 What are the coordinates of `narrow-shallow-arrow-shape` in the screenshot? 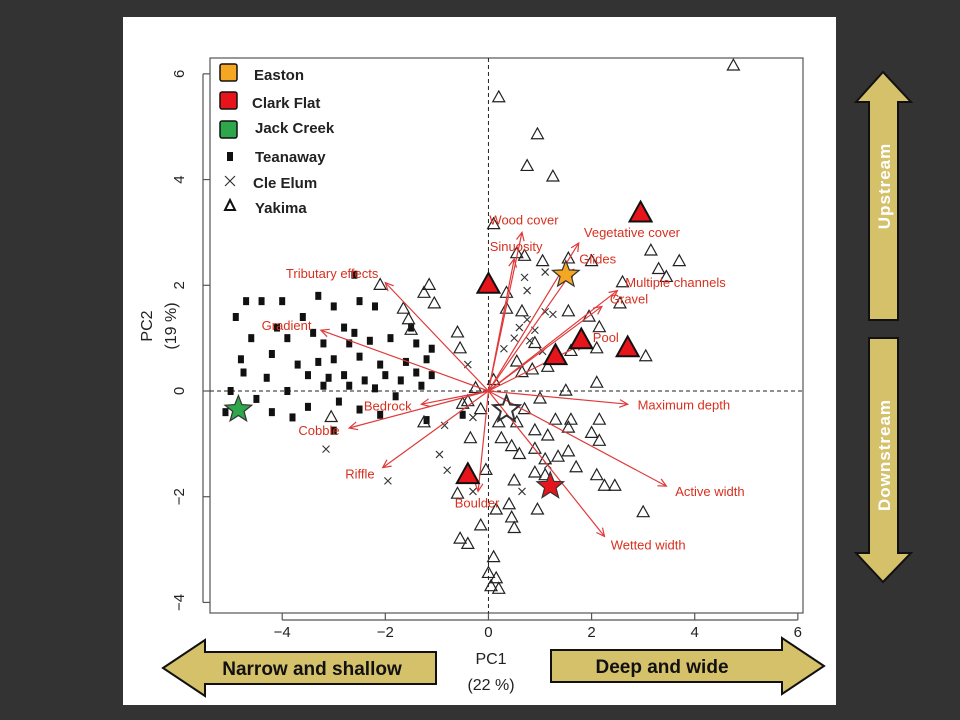 It's located at (299, 668).